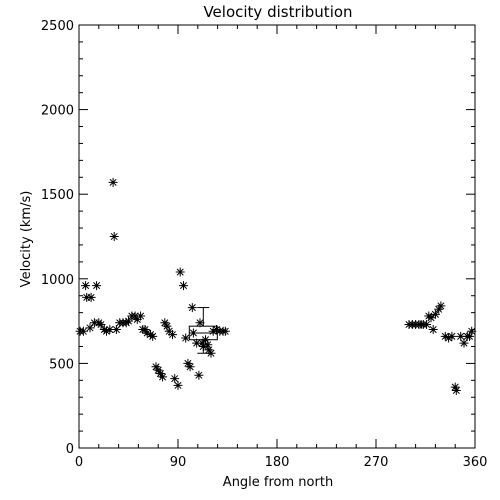  What do you see at coordinates (475, 462) in the screenshot?
I see `x-tick-label: 360` at bounding box center [475, 462].